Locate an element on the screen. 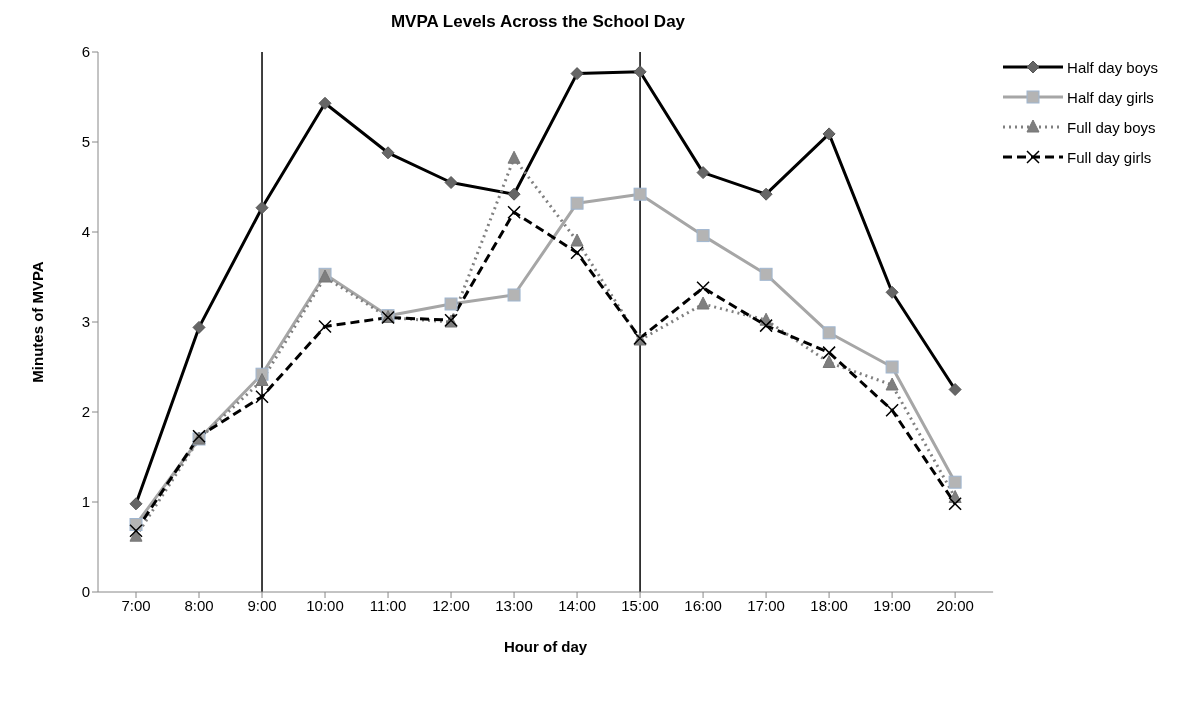  x-tick-label: 12:00 is located at coordinates (451, 605).